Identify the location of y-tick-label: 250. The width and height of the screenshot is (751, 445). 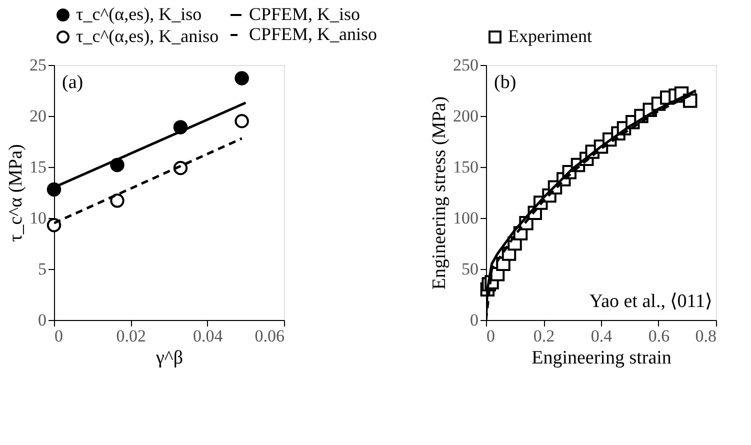
(465, 65).